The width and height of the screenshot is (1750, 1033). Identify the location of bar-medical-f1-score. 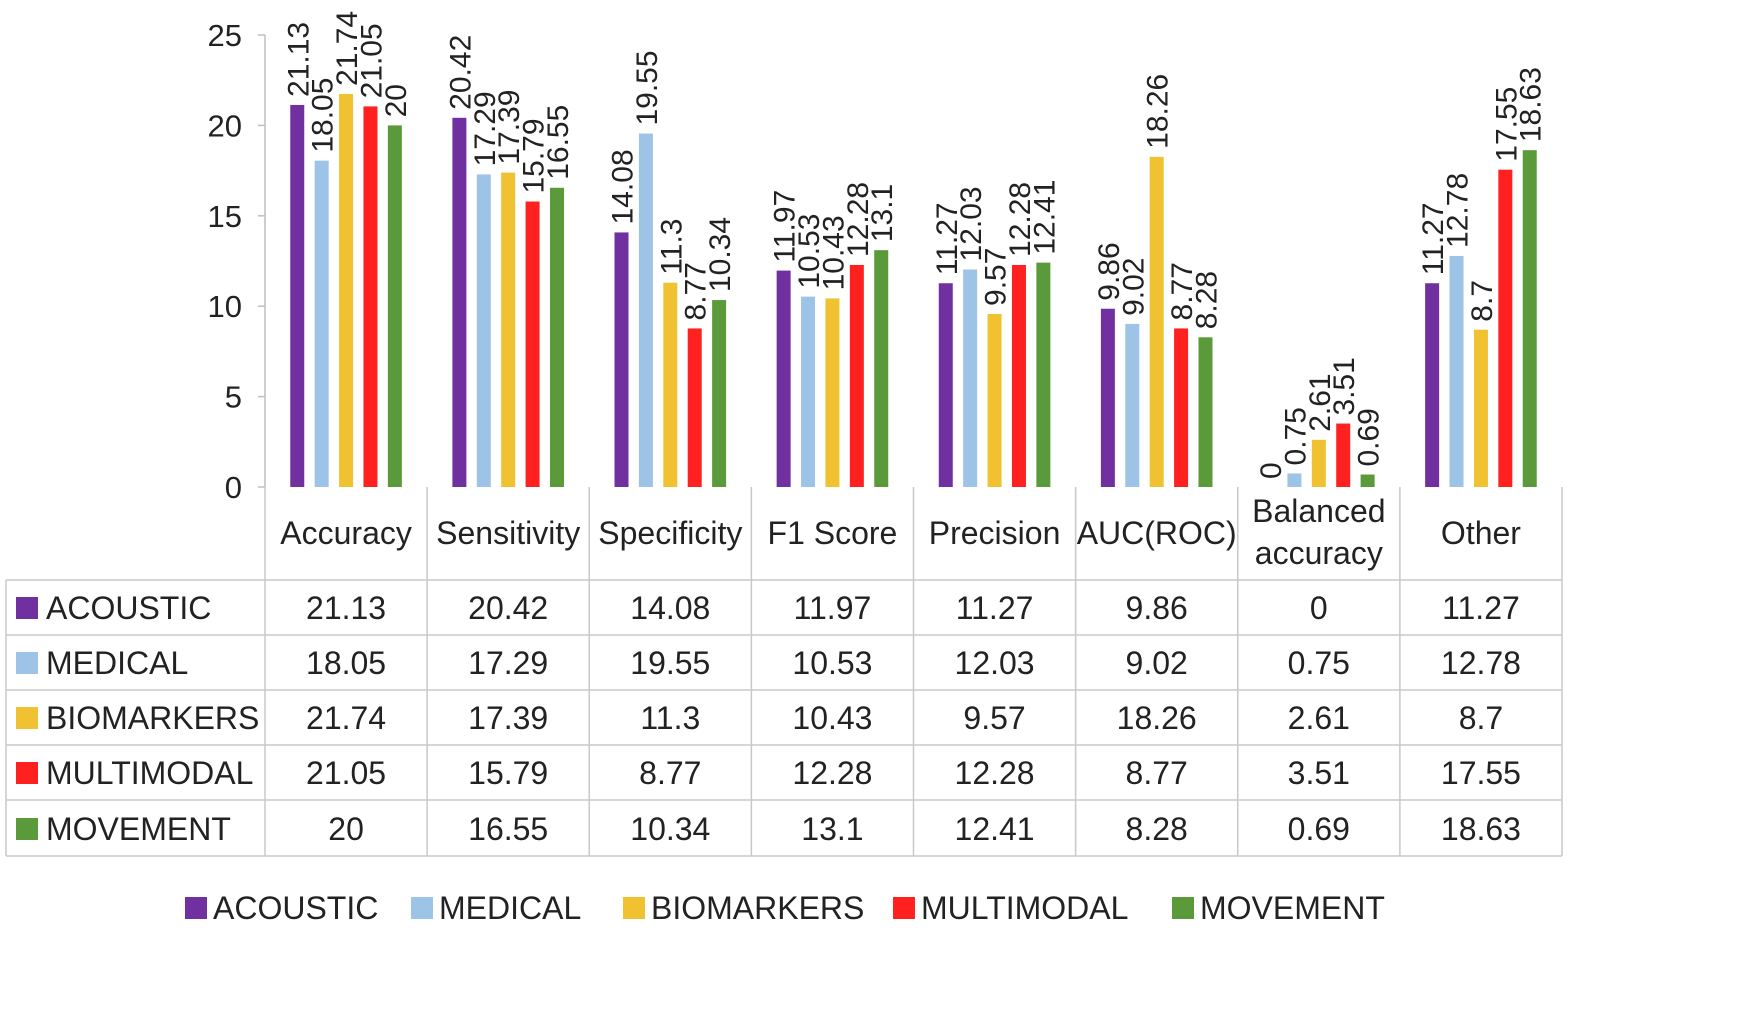
(808, 391).